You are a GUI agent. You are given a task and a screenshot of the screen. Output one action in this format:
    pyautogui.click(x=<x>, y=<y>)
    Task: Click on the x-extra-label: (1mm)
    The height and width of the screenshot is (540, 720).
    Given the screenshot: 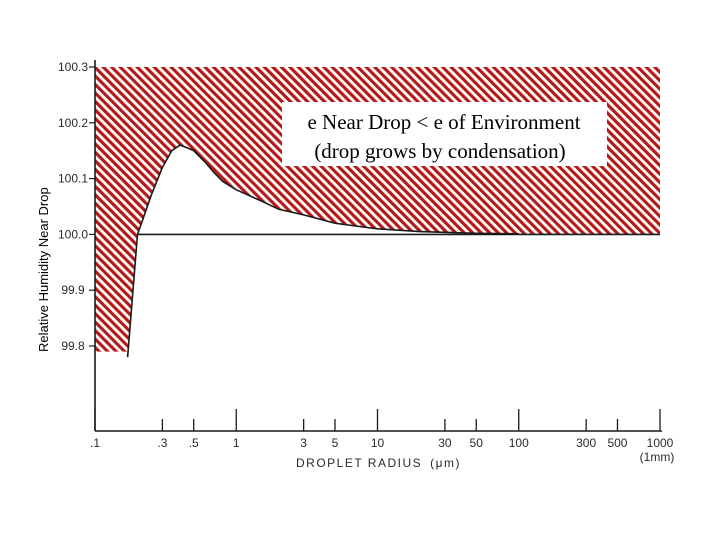 What is the action you would take?
    pyautogui.click(x=657, y=457)
    